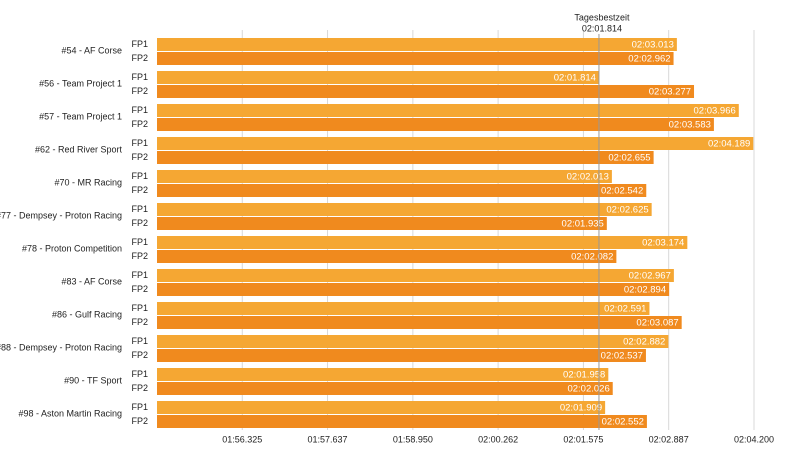 The image size is (800, 461). I want to click on category-label: #78 - Proton Competition, so click(72, 248).